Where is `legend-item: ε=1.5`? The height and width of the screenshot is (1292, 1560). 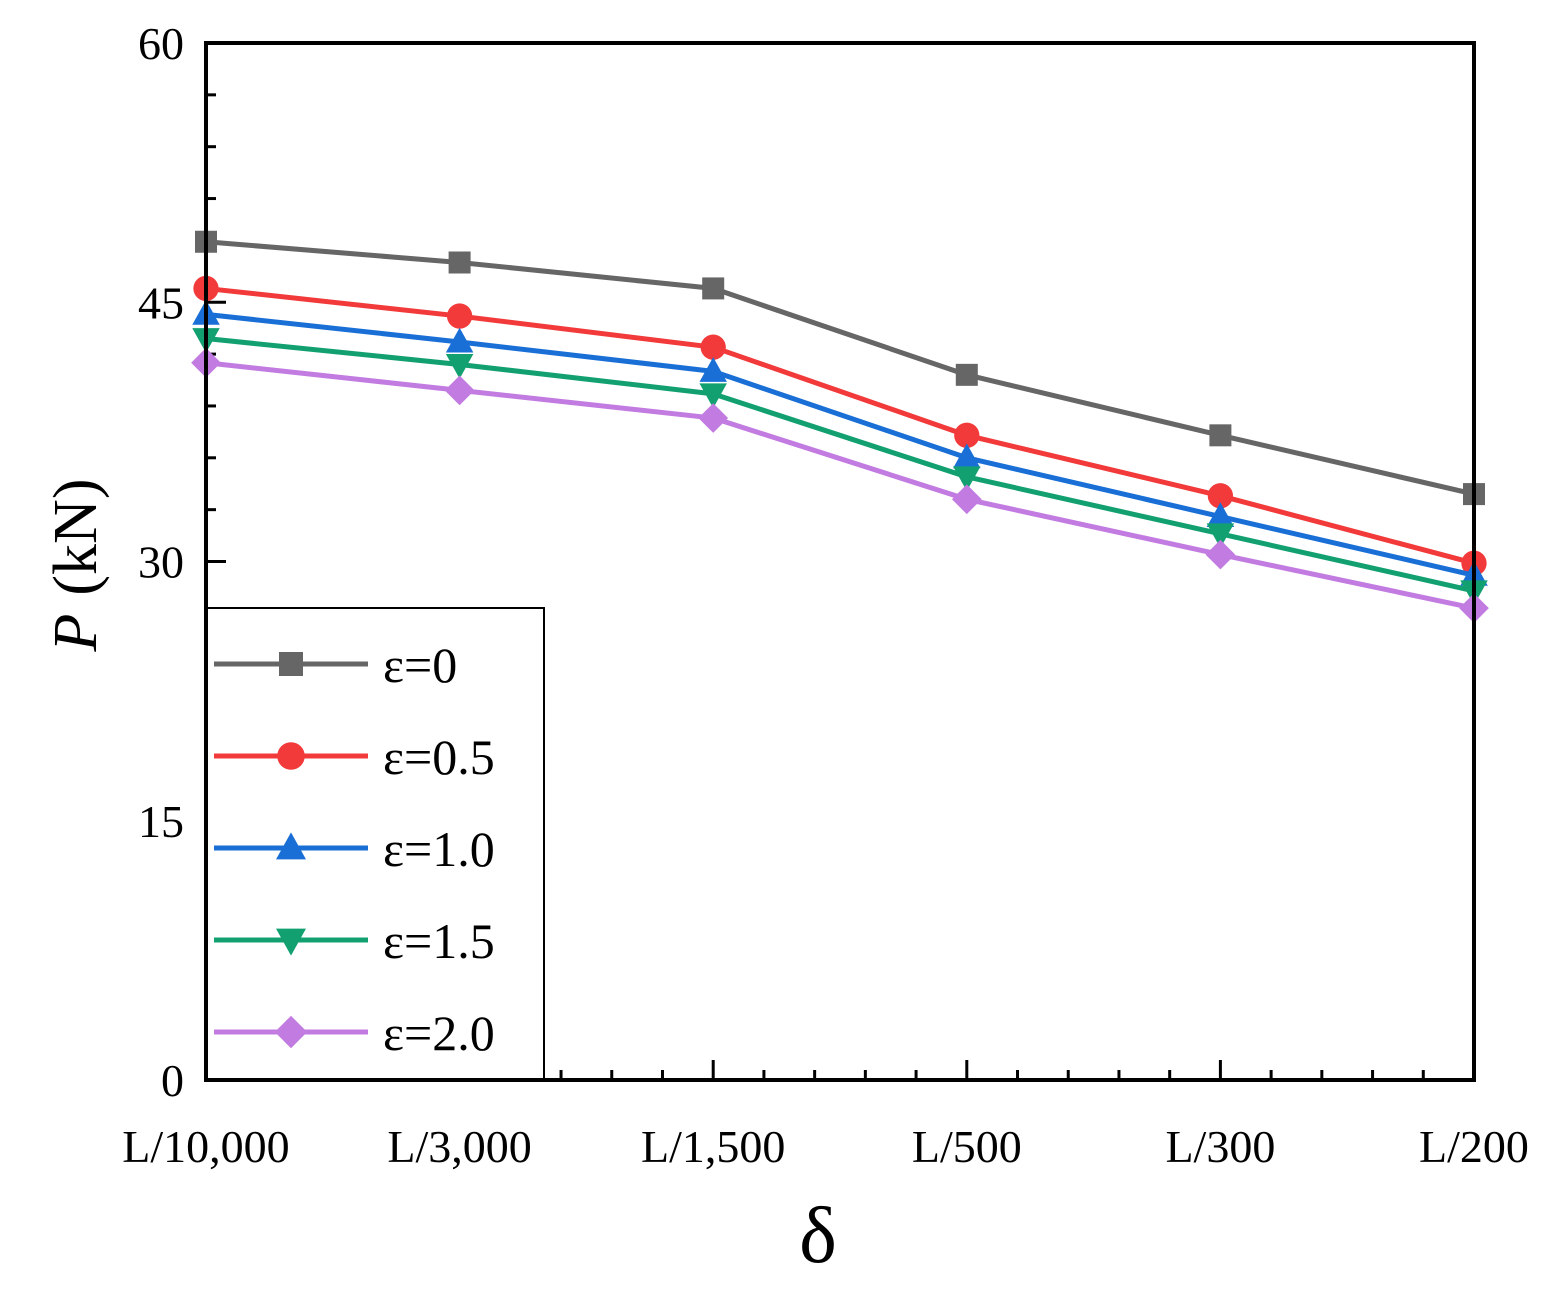 legend-item: ε=1.5 is located at coordinates (354, 941).